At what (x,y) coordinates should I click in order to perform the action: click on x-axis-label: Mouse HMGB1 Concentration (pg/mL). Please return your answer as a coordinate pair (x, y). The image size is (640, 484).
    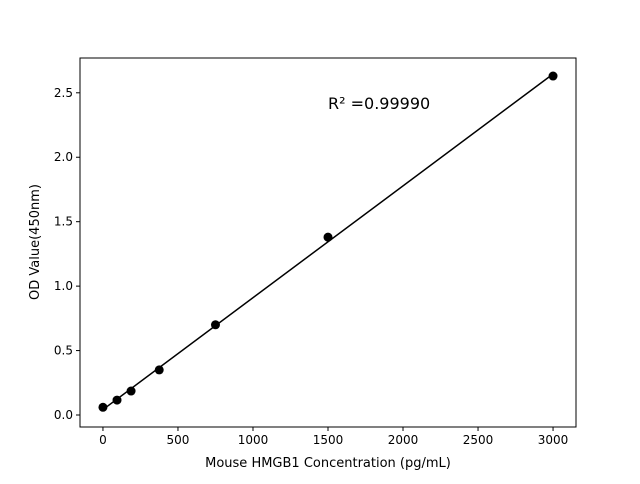
    Looking at the image, I should click on (328, 463).